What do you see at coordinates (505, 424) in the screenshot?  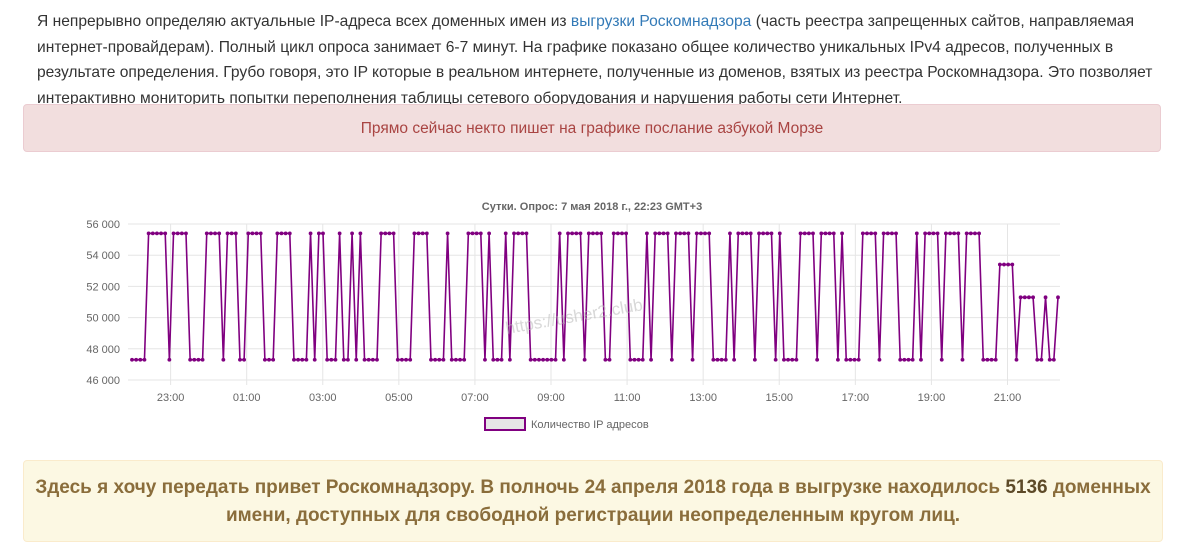 I see `legend-swatch` at bounding box center [505, 424].